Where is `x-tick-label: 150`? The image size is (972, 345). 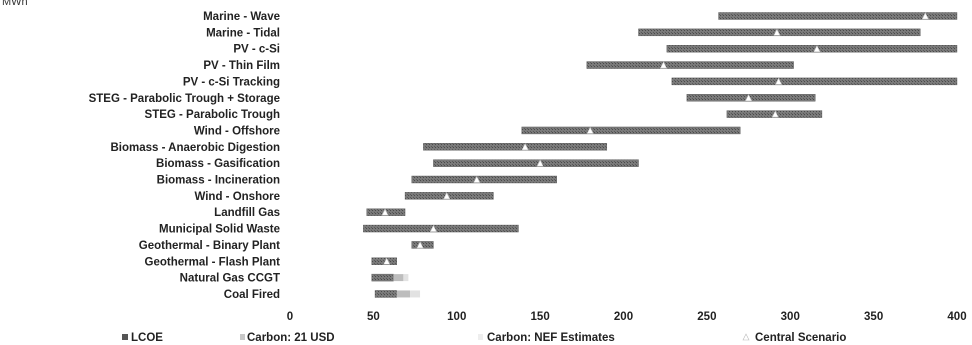
x-tick-label: 150 is located at coordinates (540, 317).